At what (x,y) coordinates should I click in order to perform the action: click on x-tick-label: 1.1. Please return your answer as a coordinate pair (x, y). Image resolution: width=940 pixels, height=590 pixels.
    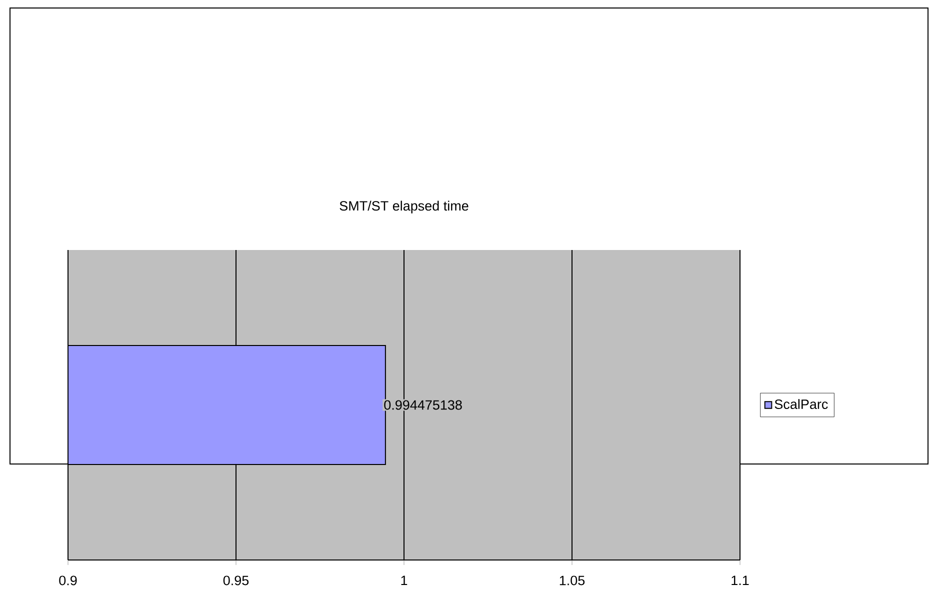
    Looking at the image, I should click on (740, 581).